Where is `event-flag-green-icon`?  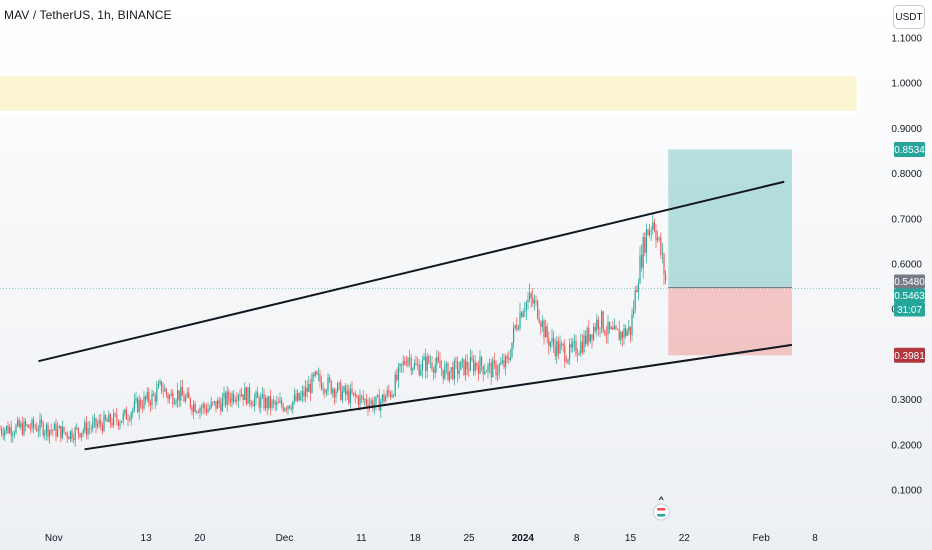 event-flag-green-icon is located at coordinates (661, 515).